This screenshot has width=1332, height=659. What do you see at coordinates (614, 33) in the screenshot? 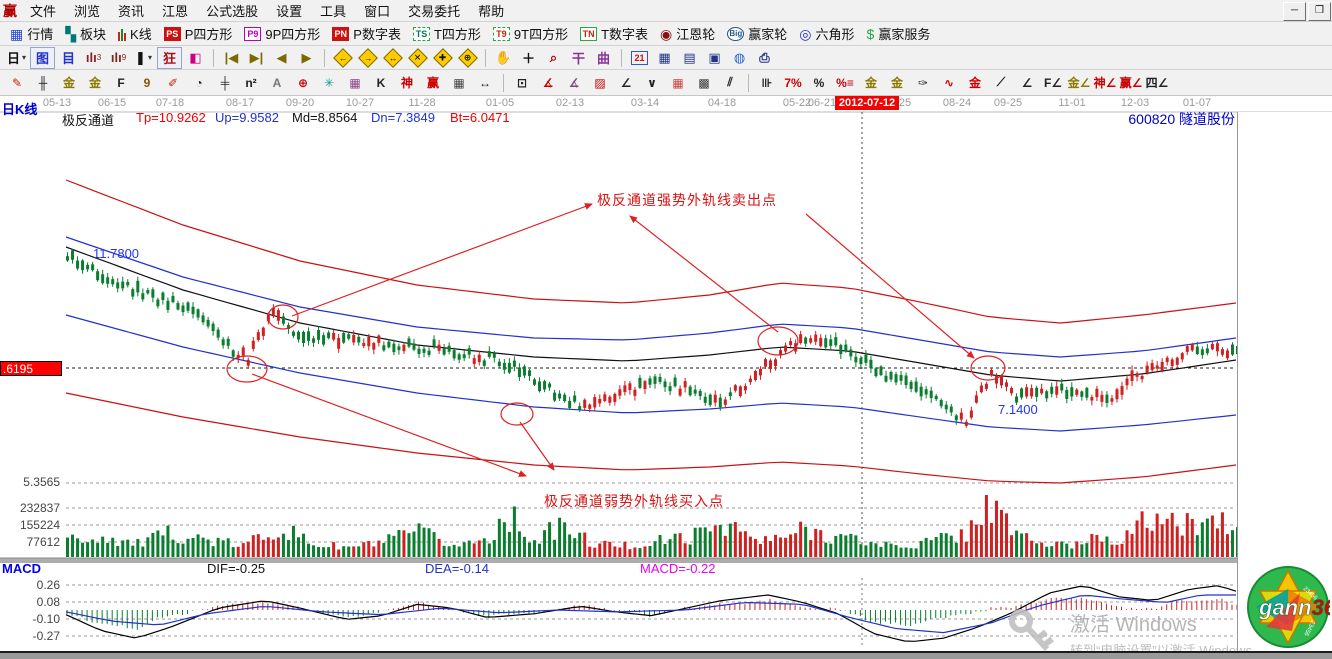
I see `toolbar-t-number-table-button: TN T数字表` at bounding box center [614, 33].